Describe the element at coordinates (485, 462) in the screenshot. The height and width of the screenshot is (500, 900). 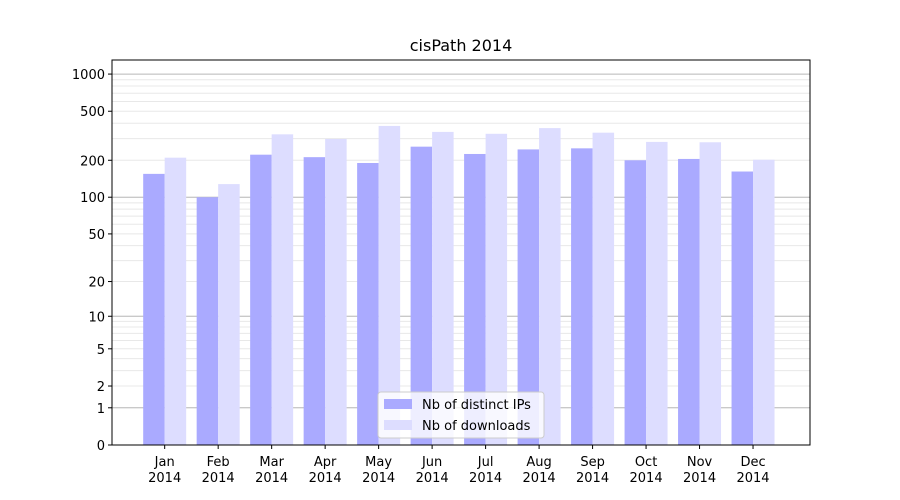
I see `x-tick-label-month: Jul` at that location.